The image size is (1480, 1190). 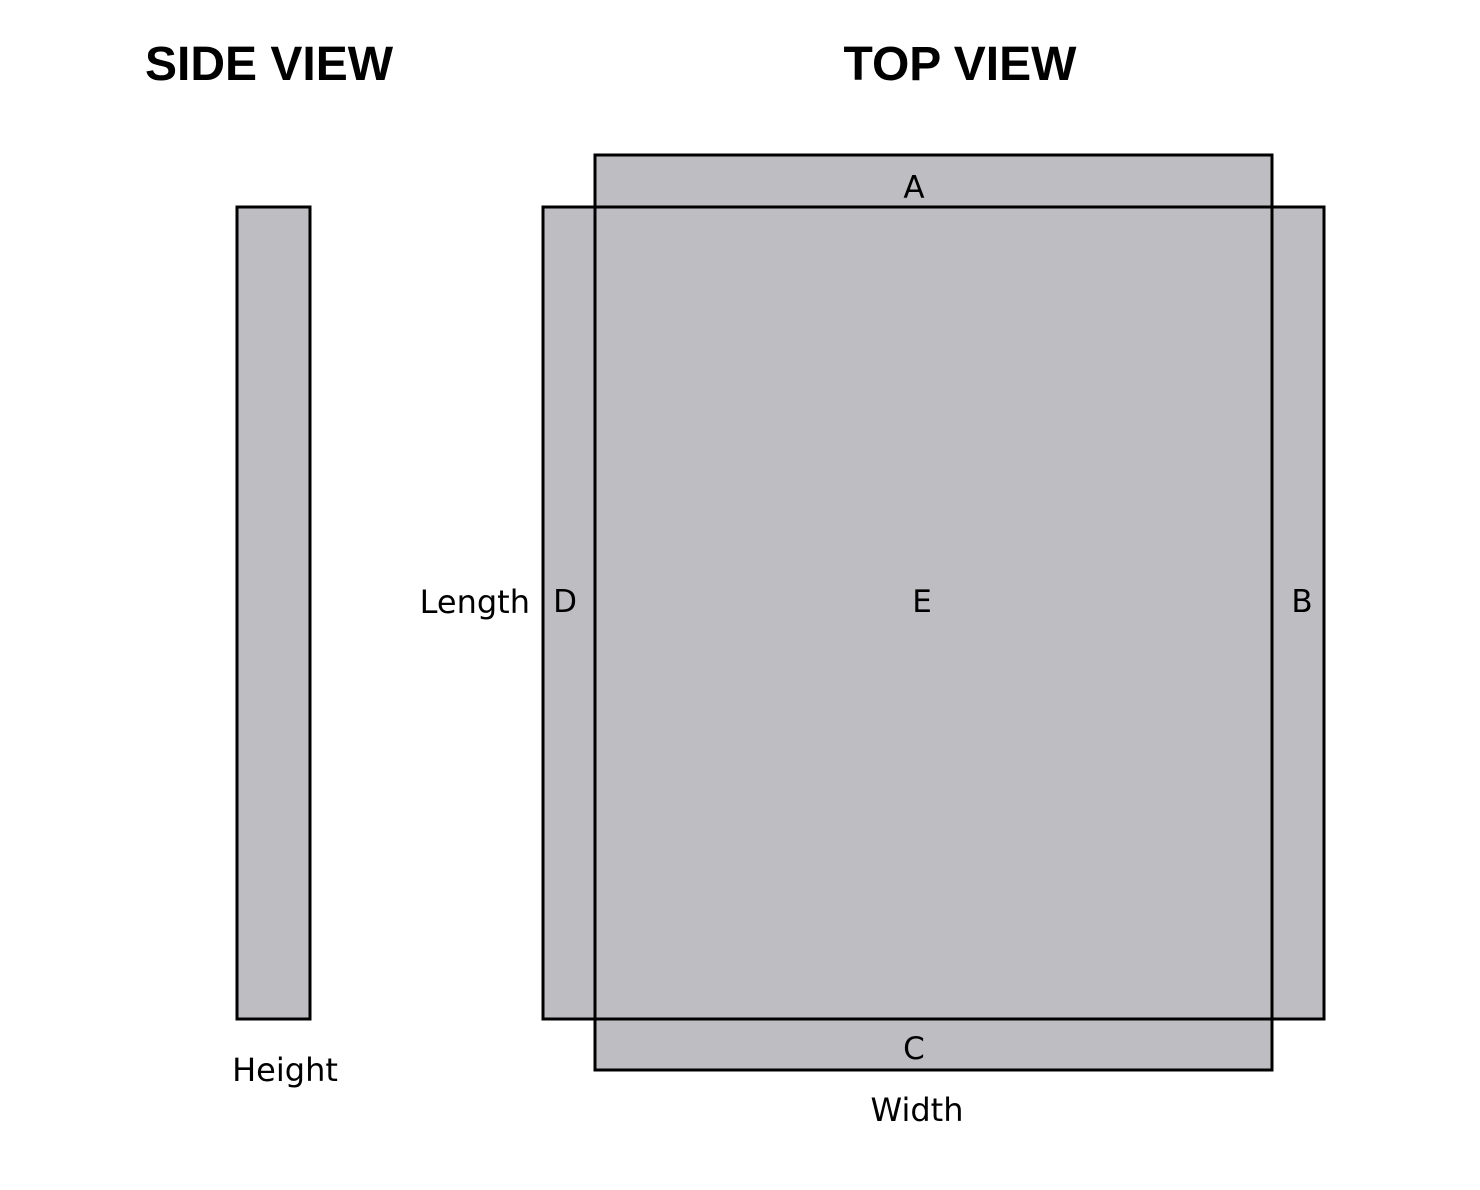 I want to click on top-view-title: TOP VIEW, so click(x=961, y=64).